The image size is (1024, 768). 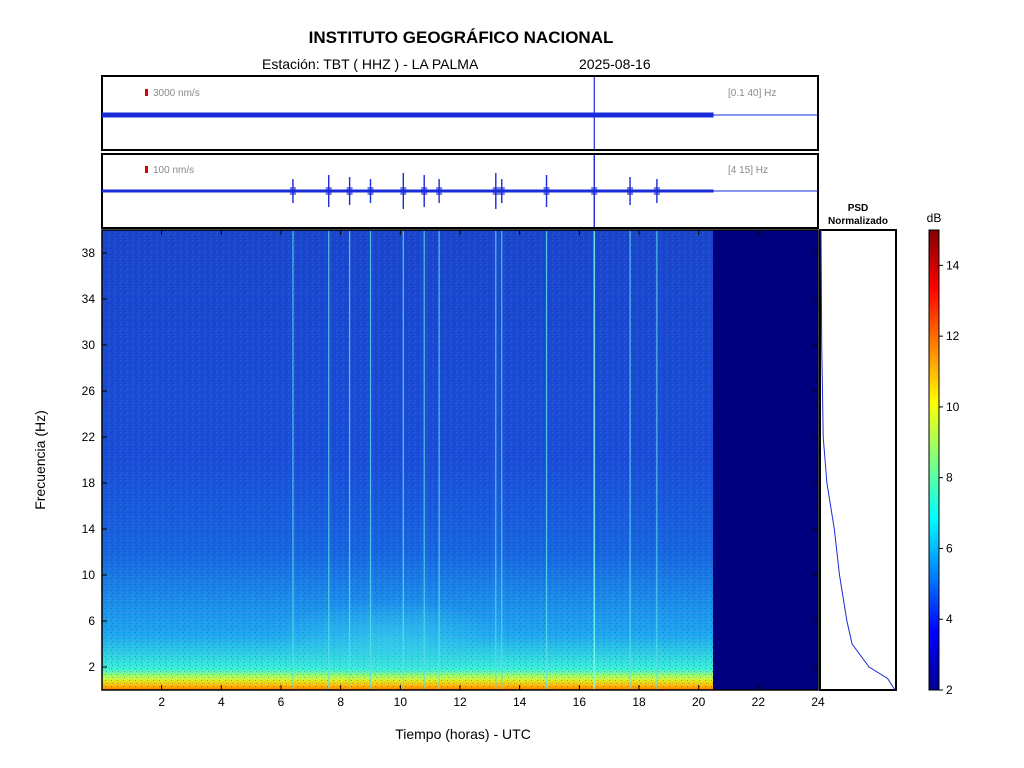 I want to click on colorbar-tick-label: 12, so click(x=953, y=336).